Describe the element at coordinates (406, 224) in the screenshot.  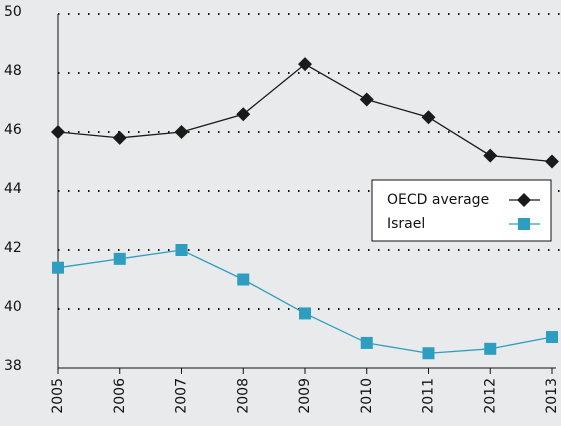
I see `legend-label: Israel` at that location.